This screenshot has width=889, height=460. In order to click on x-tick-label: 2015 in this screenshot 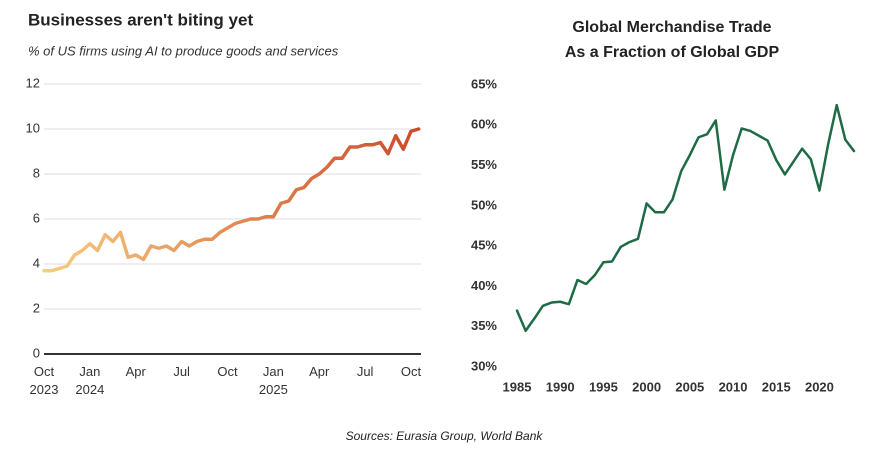, I will do `click(776, 386)`.